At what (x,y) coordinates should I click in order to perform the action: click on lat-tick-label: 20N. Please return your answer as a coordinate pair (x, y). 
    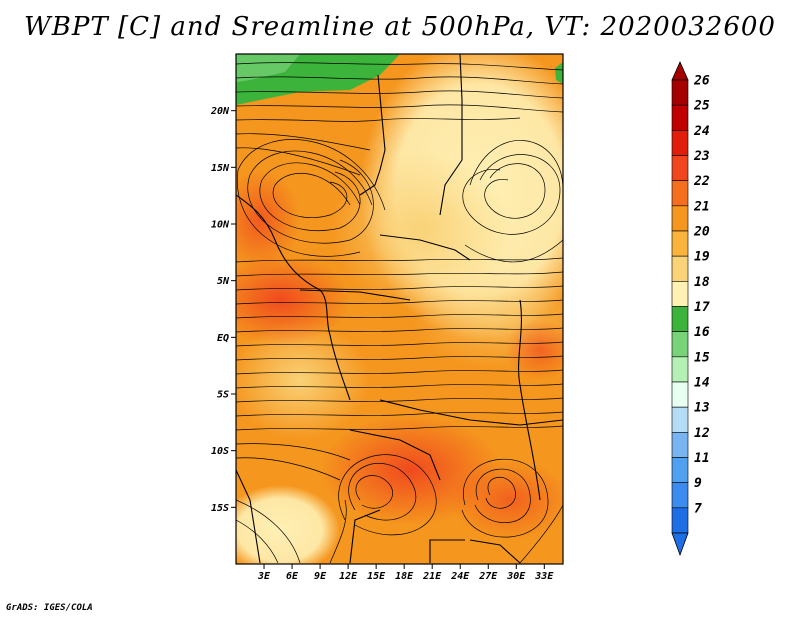
    Looking at the image, I should click on (220, 111).